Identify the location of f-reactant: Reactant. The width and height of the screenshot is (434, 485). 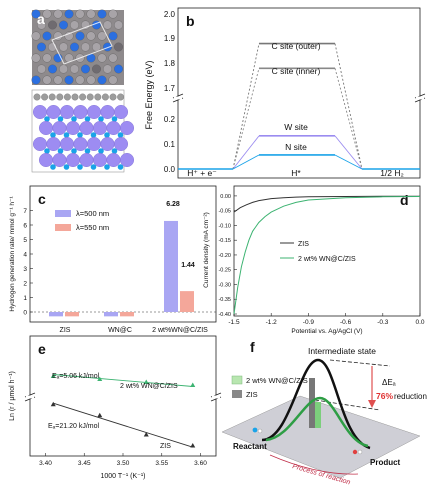
(250, 446).